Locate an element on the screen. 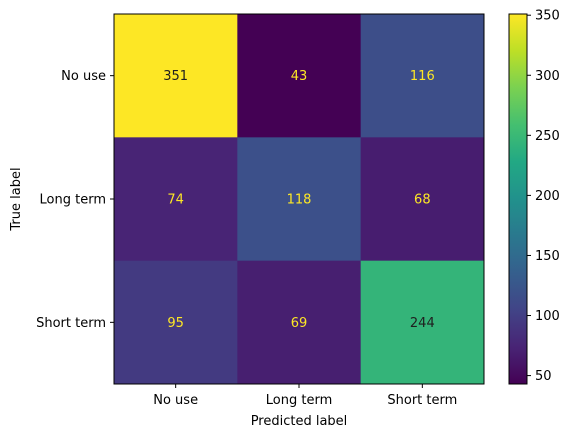 This screenshot has height=437, width=573. colorbar-tick-label: 300 is located at coordinates (547, 76).